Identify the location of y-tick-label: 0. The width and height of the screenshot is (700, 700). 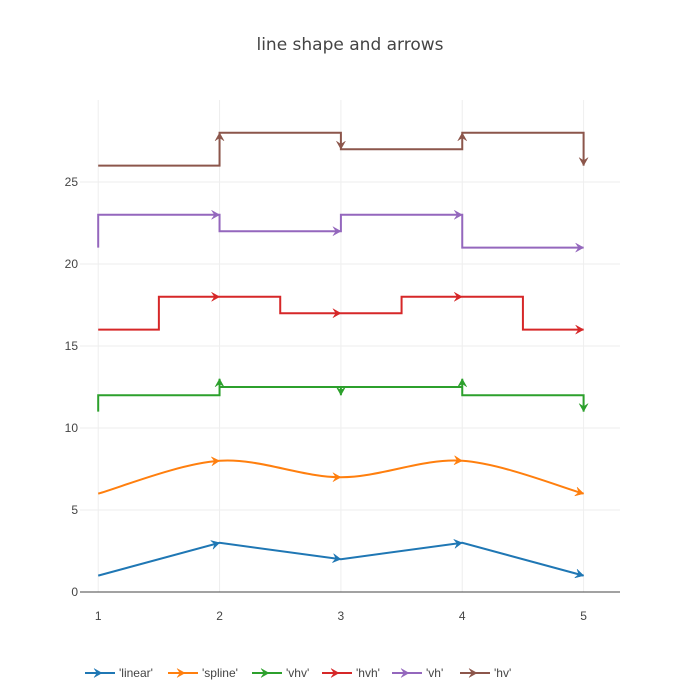
(74, 592).